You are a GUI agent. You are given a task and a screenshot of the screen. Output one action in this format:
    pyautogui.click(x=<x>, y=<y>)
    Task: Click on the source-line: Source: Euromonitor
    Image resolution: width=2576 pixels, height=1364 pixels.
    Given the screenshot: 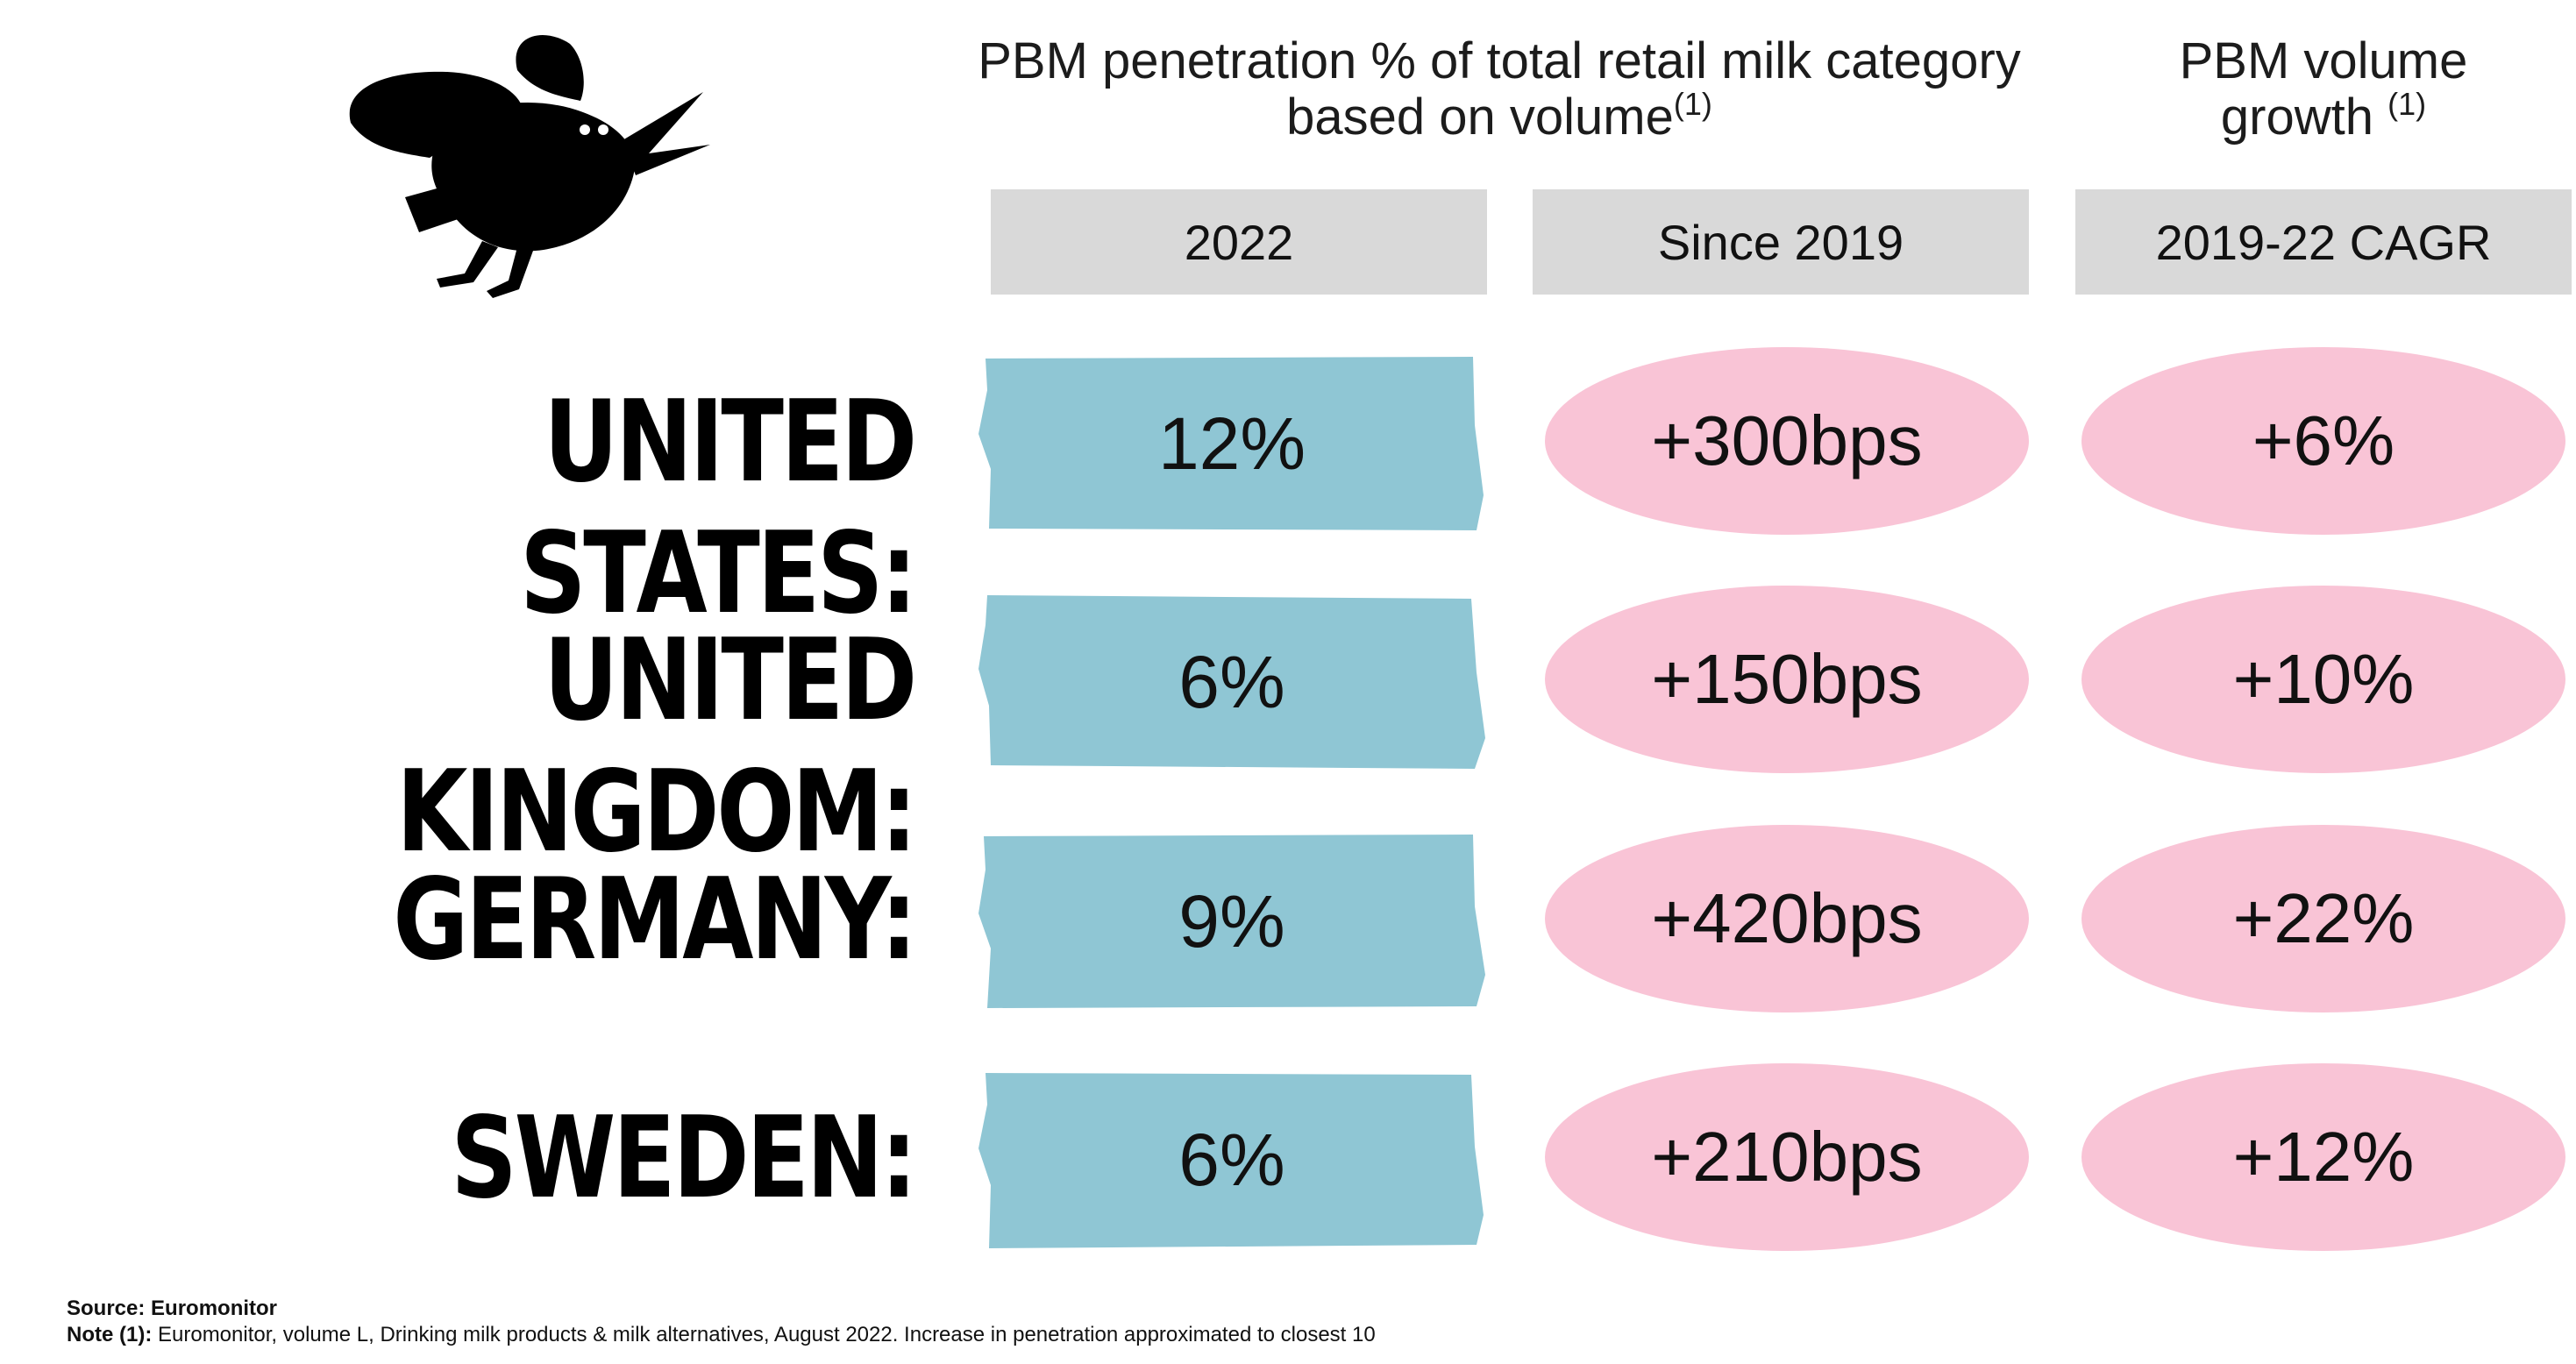 What is the action you would take?
    pyautogui.click(x=172, y=1309)
    